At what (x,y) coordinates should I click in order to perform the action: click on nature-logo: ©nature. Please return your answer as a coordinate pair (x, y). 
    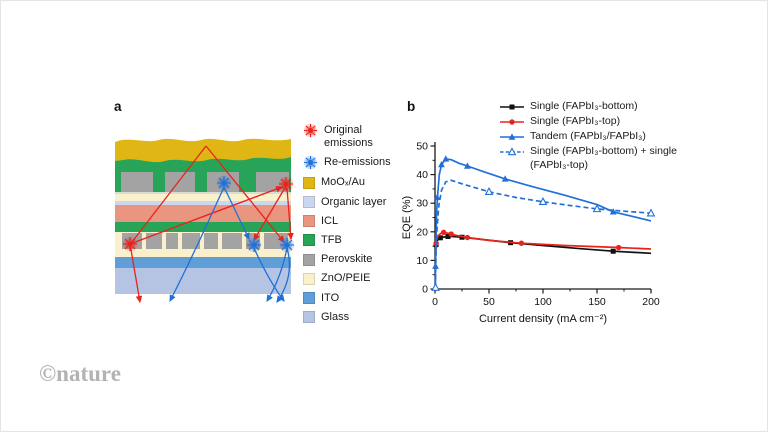
    Looking at the image, I should click on (80, 373).